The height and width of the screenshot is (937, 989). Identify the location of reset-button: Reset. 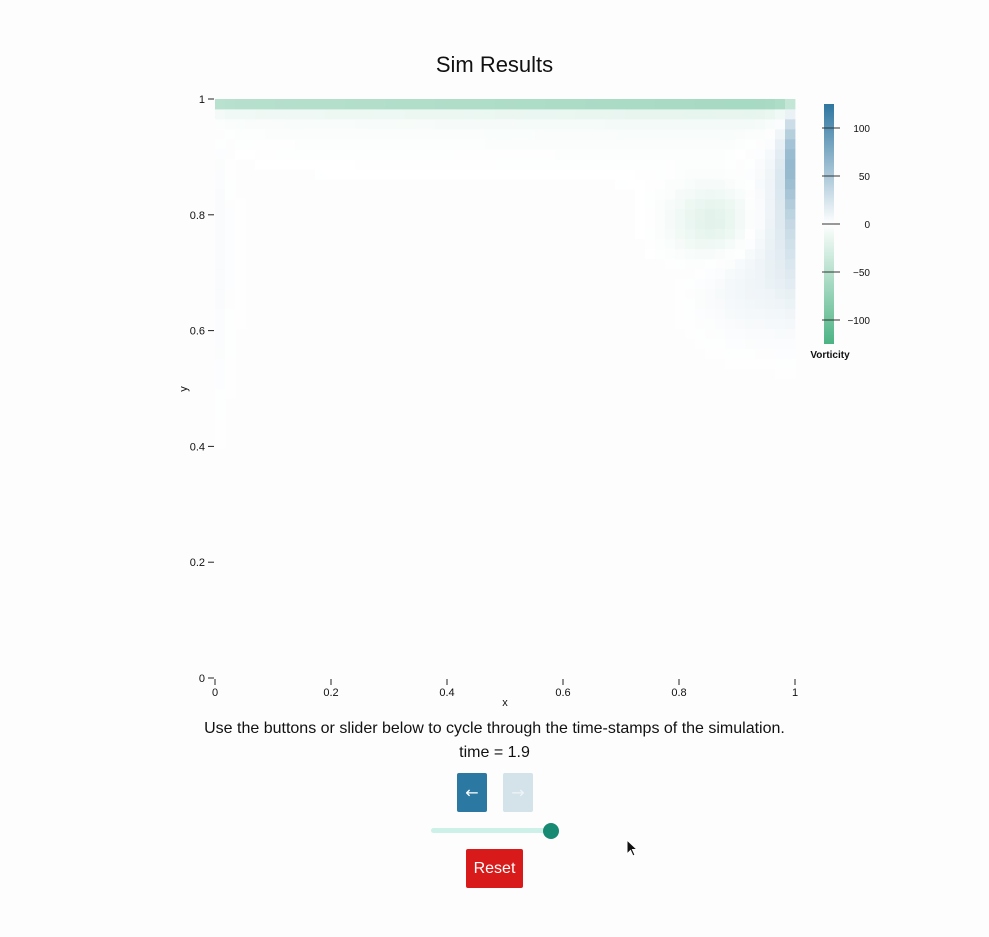
(494, 868).